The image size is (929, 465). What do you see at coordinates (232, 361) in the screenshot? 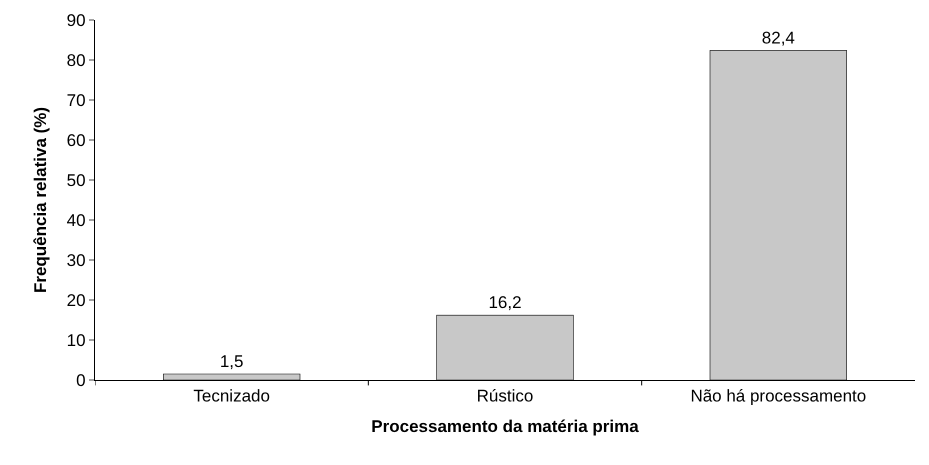
I see `data-label: 1,5` at bounding box center [232, 361].